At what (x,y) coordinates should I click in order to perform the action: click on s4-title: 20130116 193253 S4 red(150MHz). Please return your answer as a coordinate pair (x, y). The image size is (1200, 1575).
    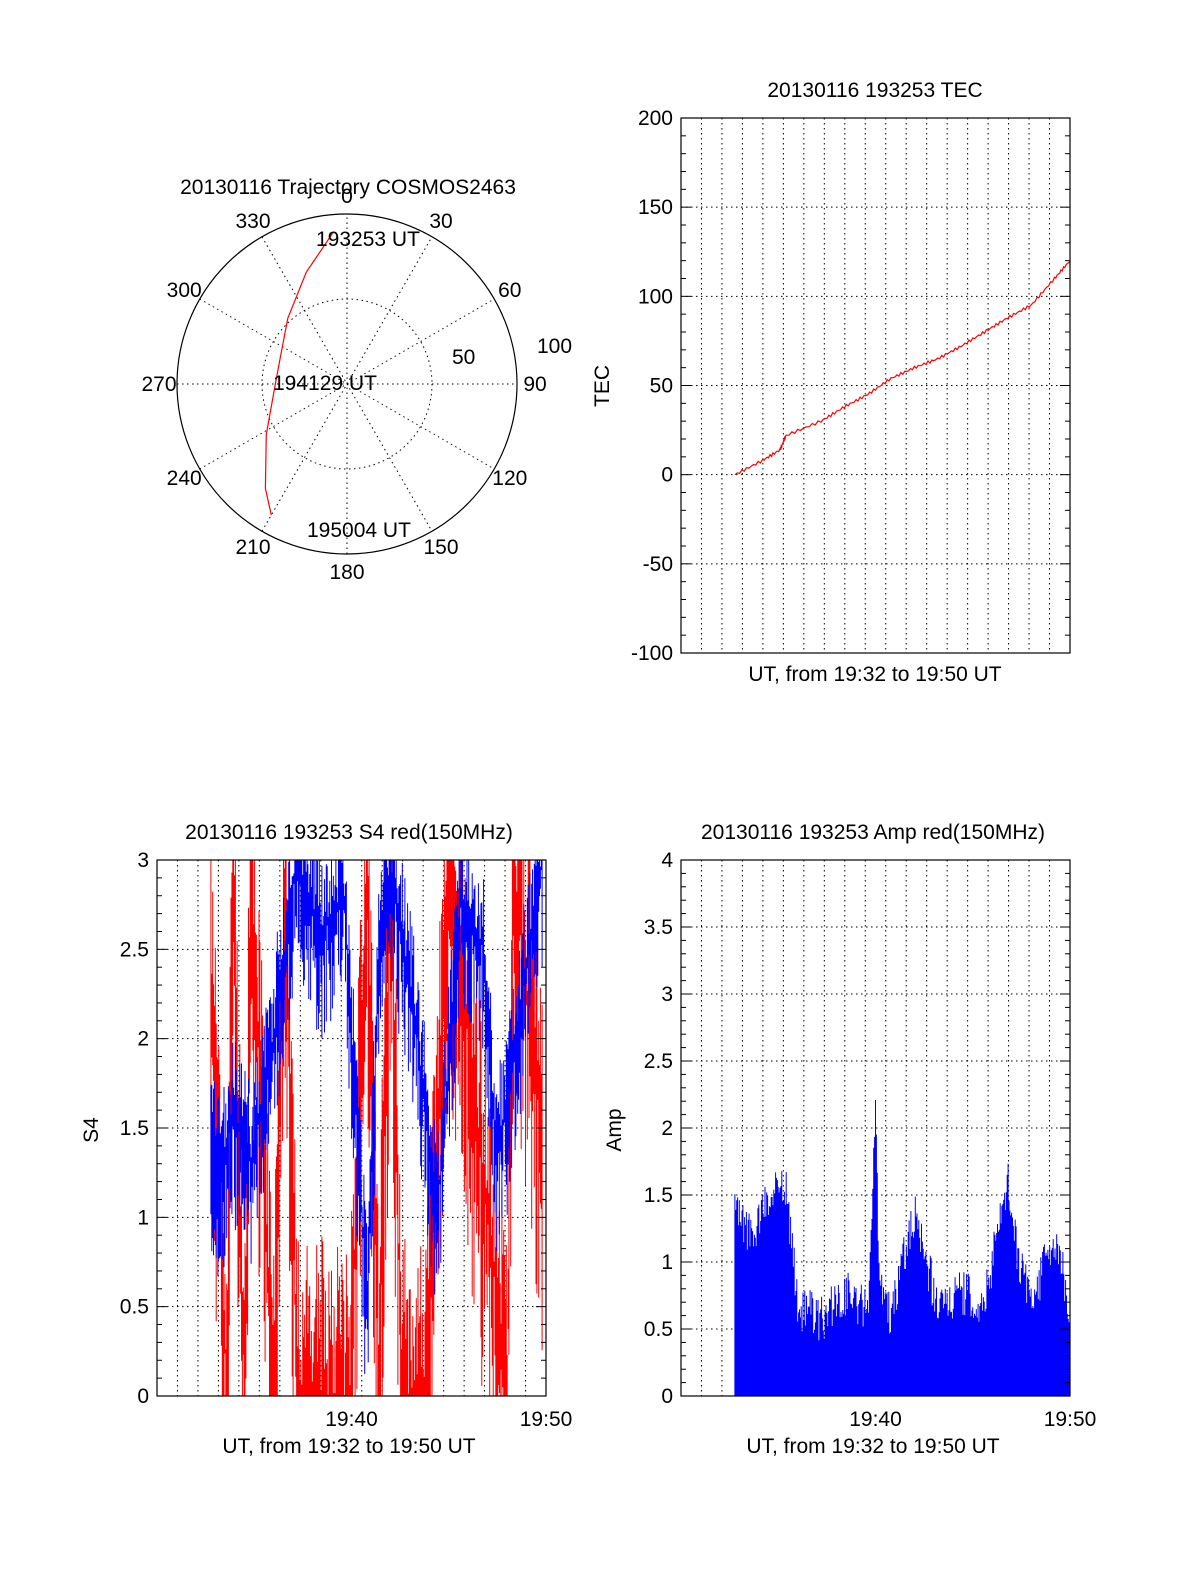
    Looking at the image, I should click on (349, 832).